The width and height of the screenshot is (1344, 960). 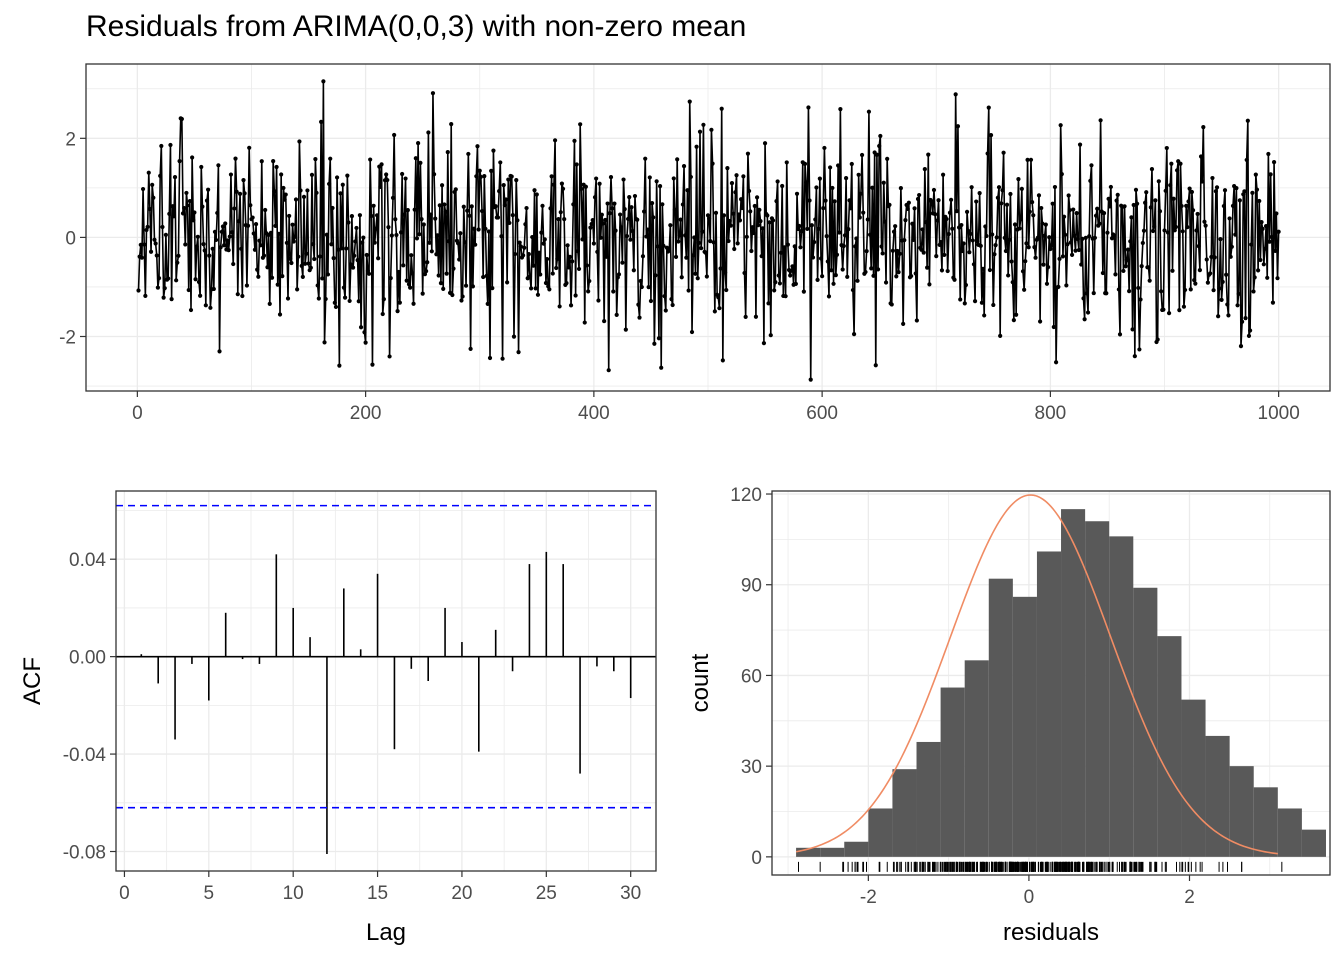 What do you see at coordinates (209, 893) in the screenshot?
I see `x-tick-label: 5` at bounding box center [209, 893].